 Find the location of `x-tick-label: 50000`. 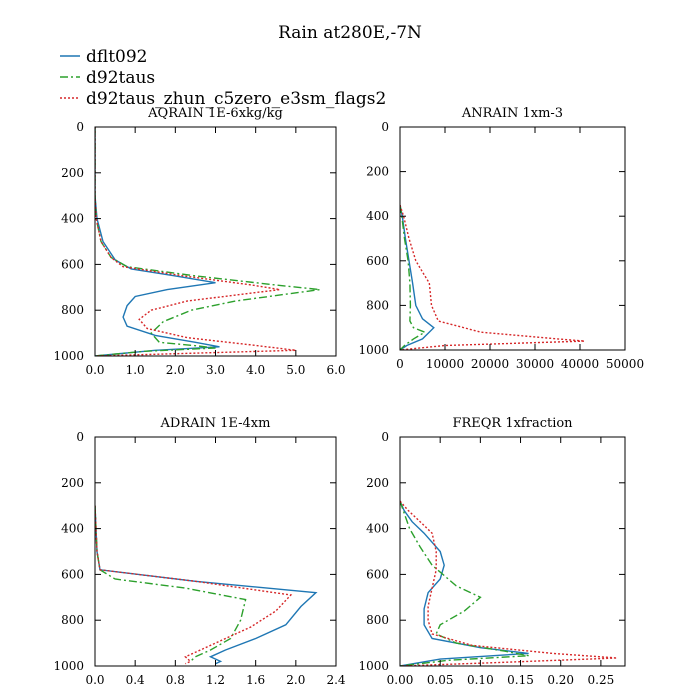

x-tick-label: 50000 is located at coordinates (625, 364).